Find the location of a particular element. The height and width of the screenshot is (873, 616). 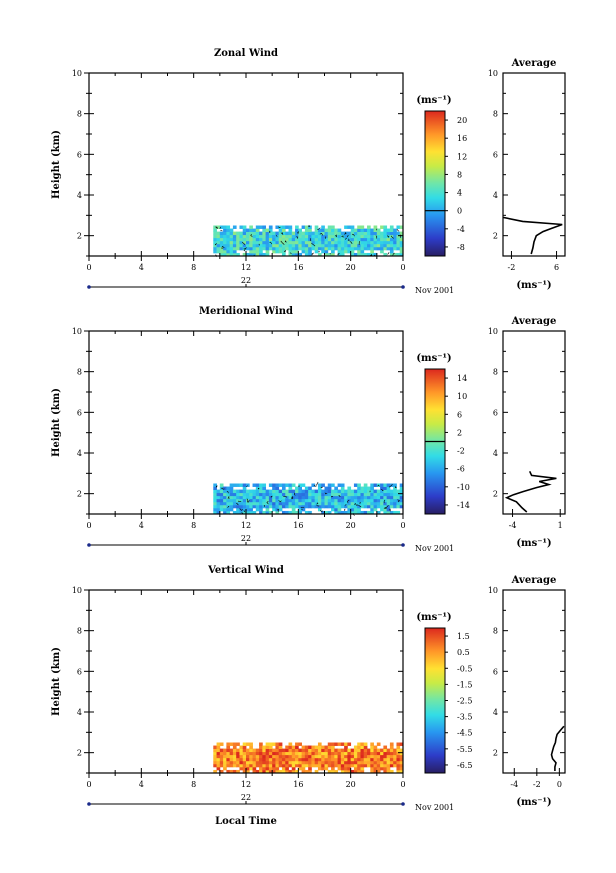

average-y-tick-label: 10 is located at coordinates (493, 590).